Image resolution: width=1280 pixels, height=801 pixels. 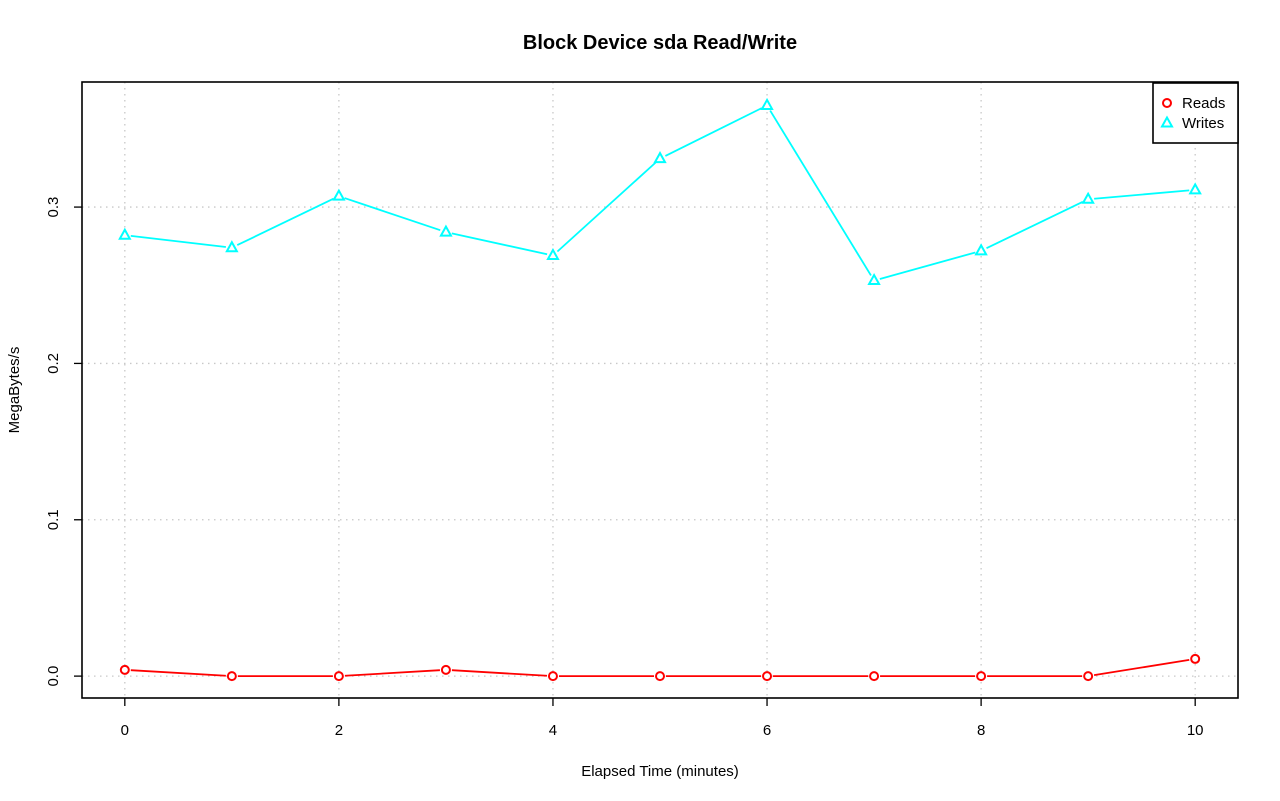 What do you see at coordinates (339, 730) in the screenshot?
I see `x-tick-label: 2` at bounding box center [339, 730].